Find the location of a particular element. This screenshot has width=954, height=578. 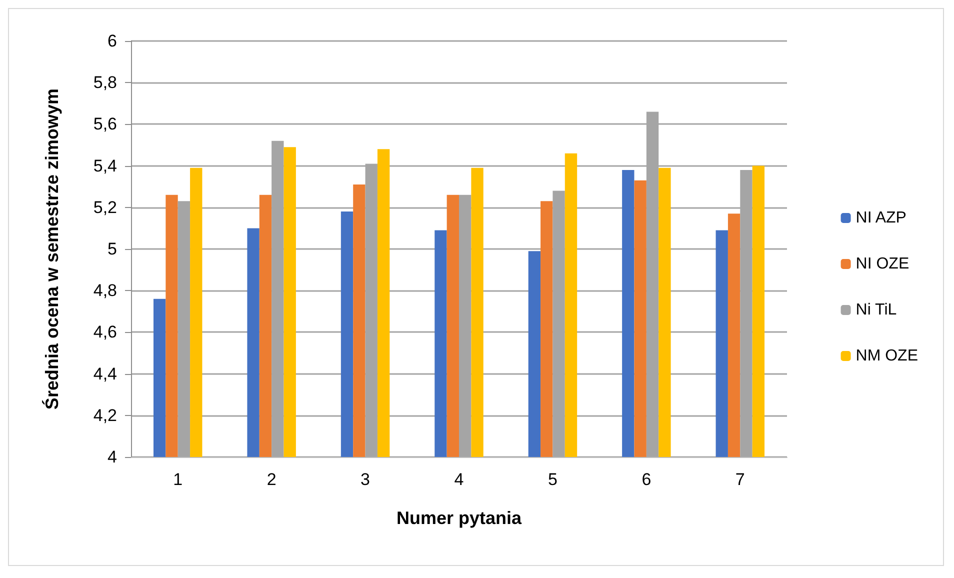

x-tick-label: 2 is located at coordinates (271, 479).